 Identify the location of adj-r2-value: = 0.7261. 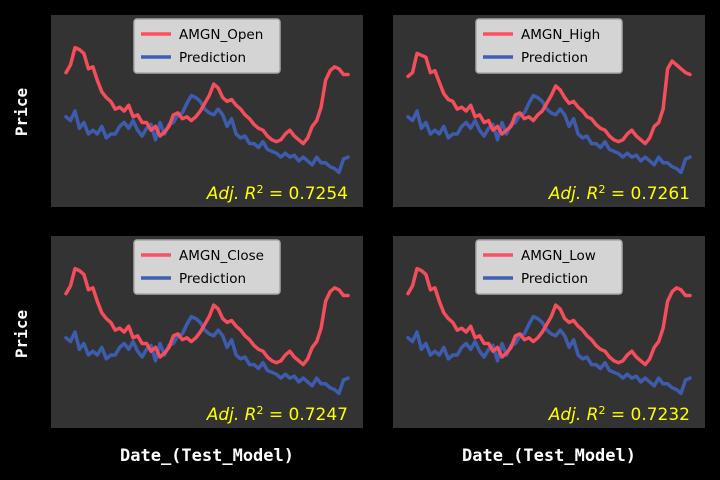
(647, 194).